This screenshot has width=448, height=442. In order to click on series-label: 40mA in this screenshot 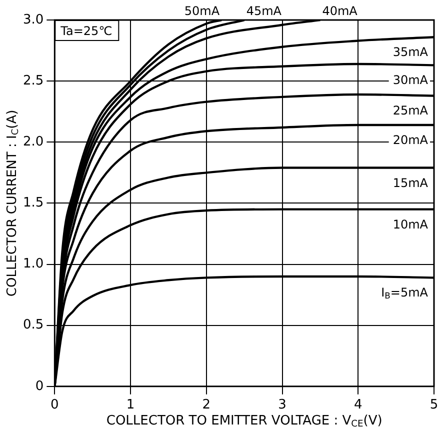, I will do `click(340, 11)`.